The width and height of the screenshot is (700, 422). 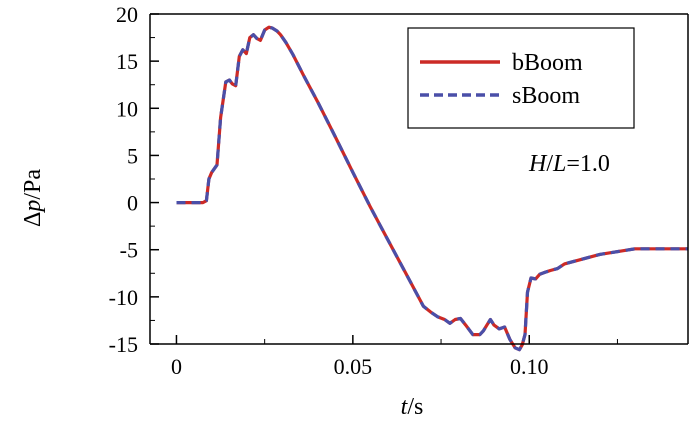 I want to click on x-tick-label: 0.10, so click(x=529, y=366).